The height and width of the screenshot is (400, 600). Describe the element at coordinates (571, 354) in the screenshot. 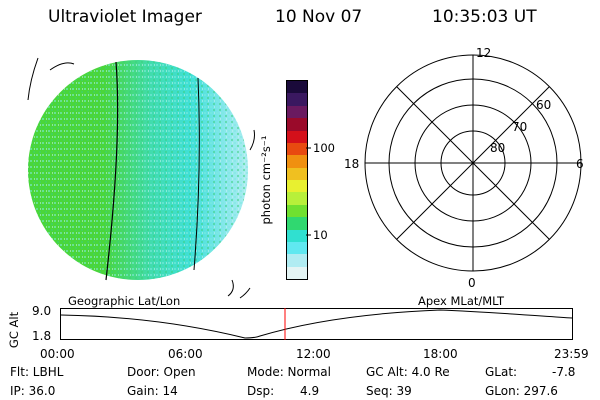

I see `timeline-x-tick-2359: 23:59` at that location.